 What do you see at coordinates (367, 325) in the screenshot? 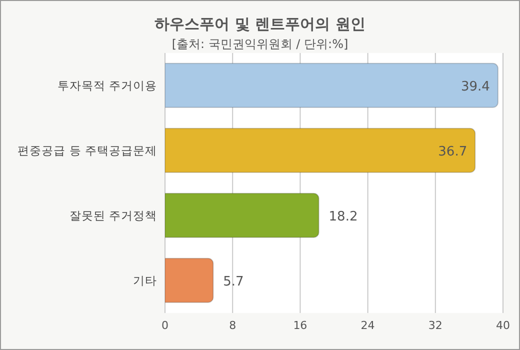
I see `x-tick-label: 24` at bounding box center [367, 325].